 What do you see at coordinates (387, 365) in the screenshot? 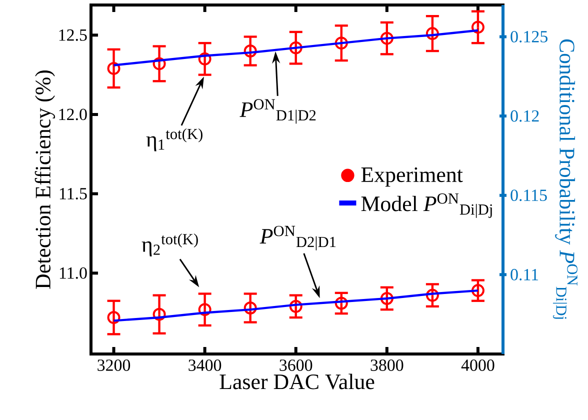
I see `x-tick-label: 3800` at bounding box center [387, 365].